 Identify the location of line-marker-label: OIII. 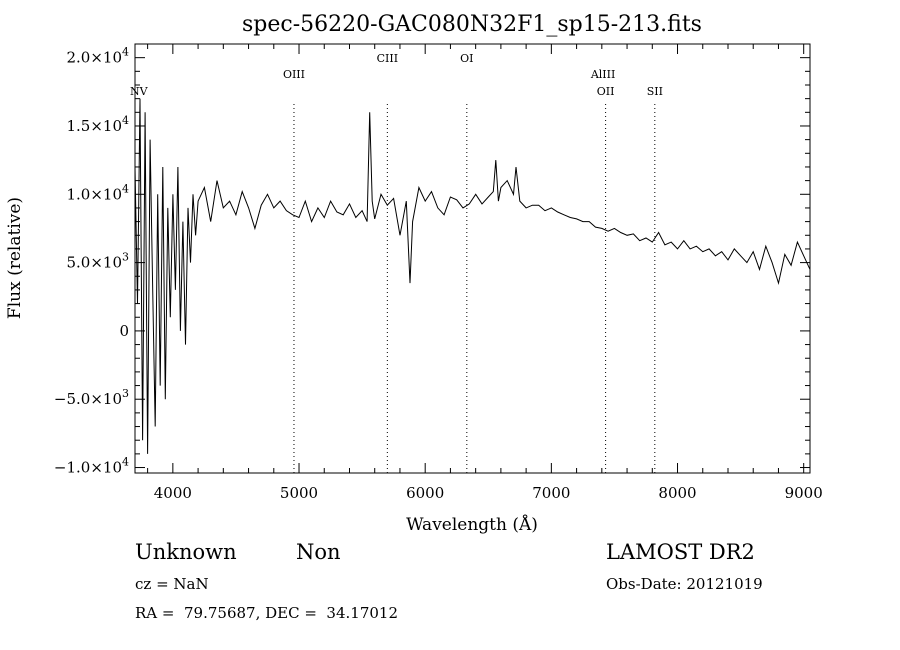
(294, 74).